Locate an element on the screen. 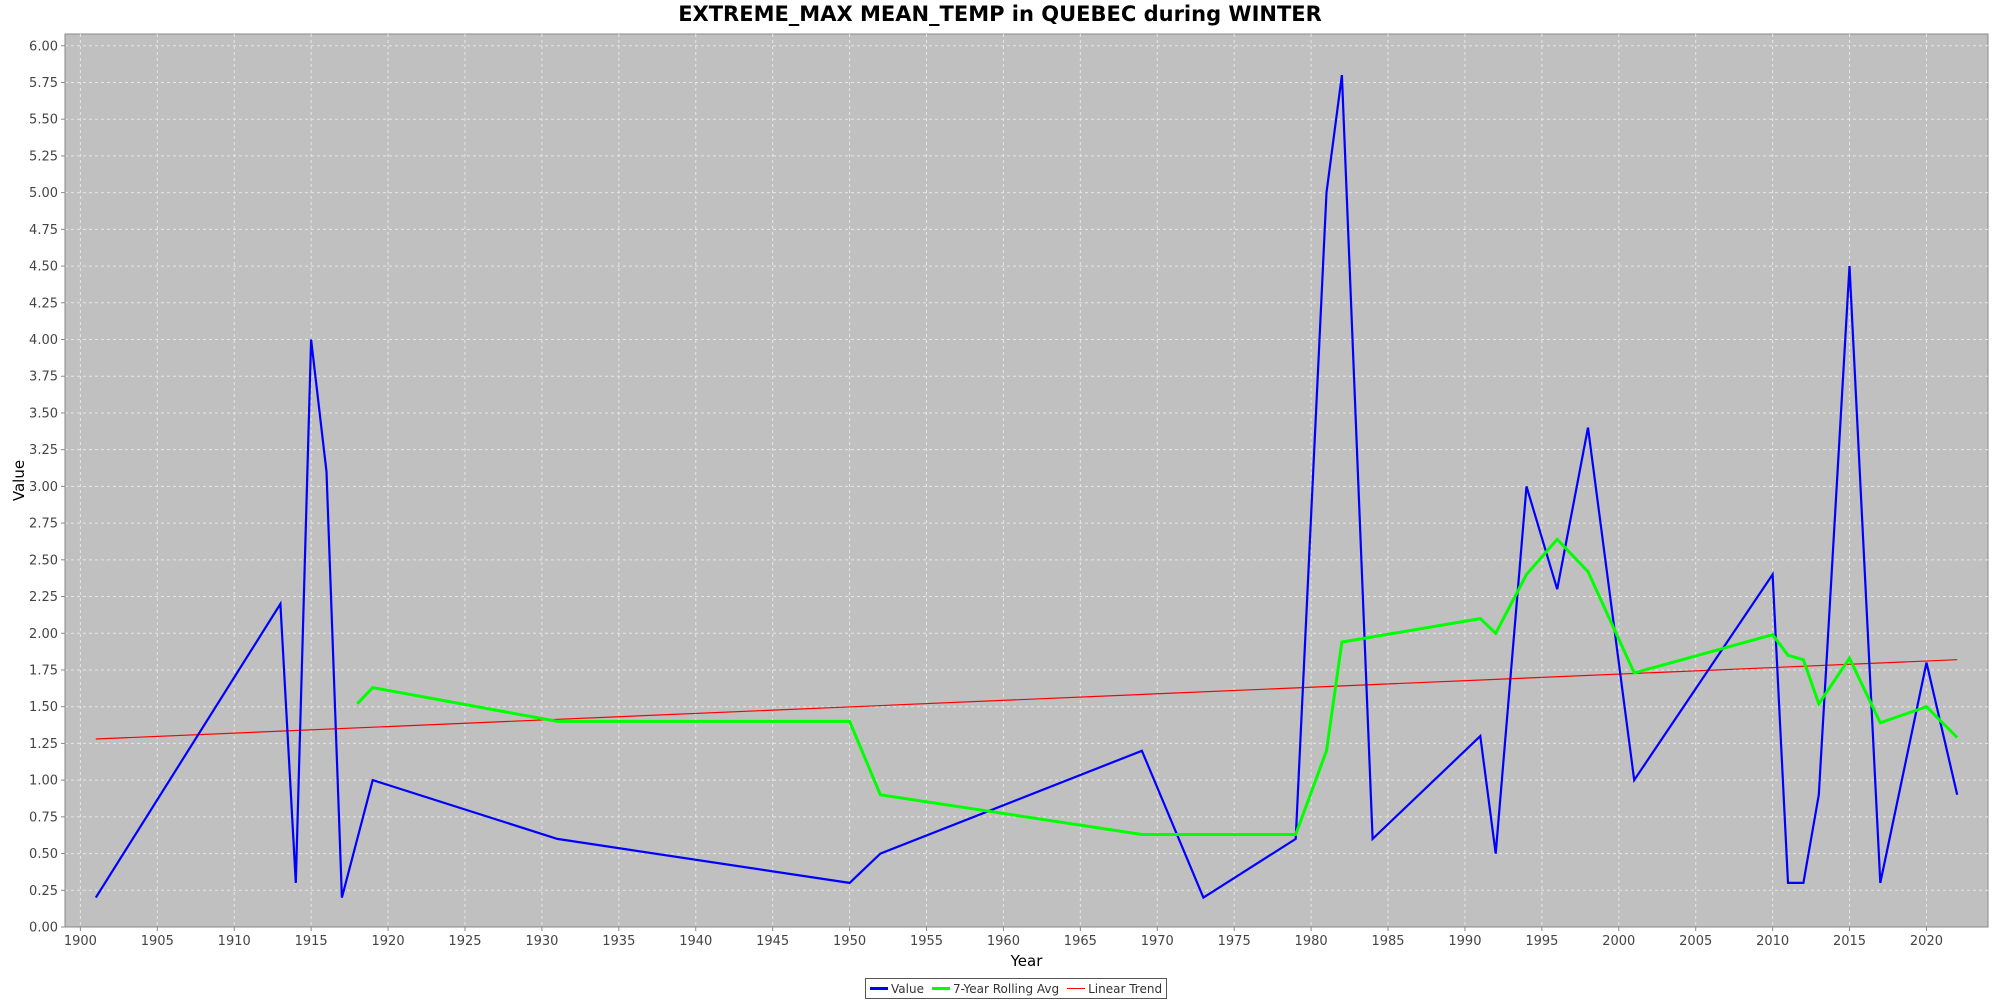  x-tick-label: 1930 is located at coordinates (541, 941).